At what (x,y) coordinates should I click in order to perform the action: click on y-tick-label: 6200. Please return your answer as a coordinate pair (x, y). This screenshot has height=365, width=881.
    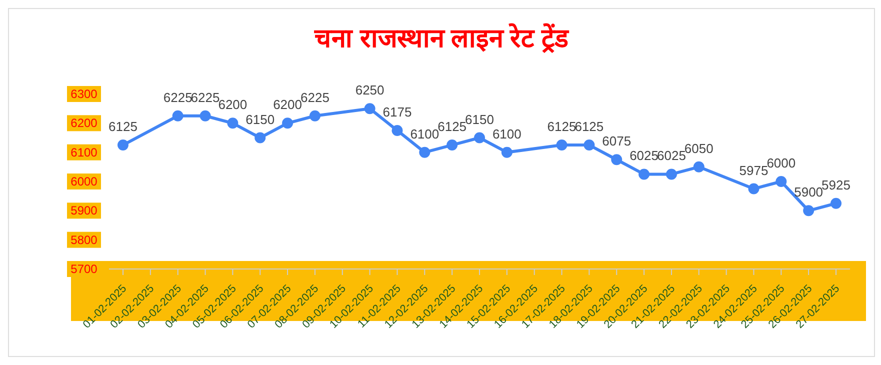
    Looking at the image, I should click on (84, 123).